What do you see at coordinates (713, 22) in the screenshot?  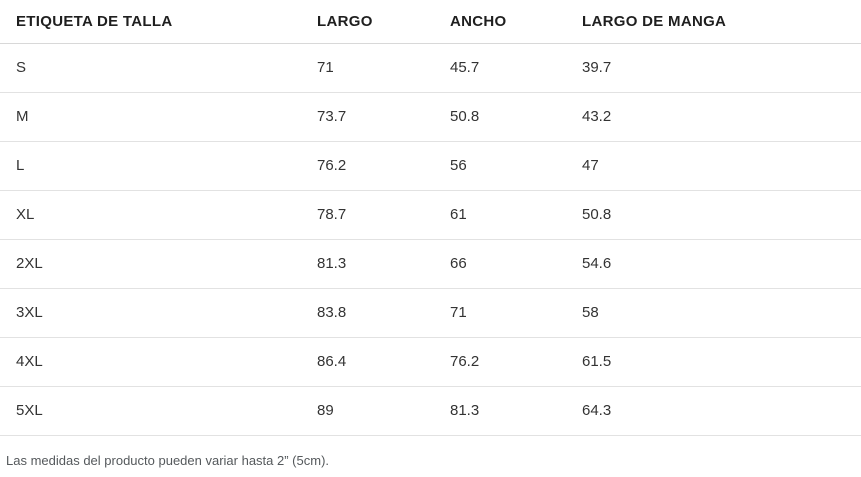 I see `column-header-manga: LARGO DE MANGA` at bounding box center [713, 22].